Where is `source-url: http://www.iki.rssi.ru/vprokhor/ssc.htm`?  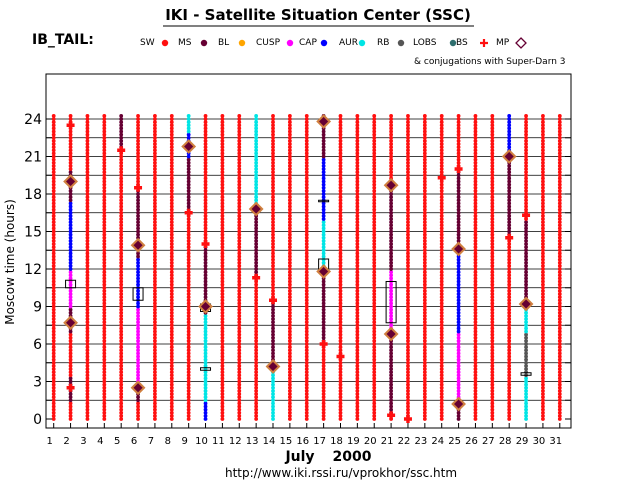
source-url: http://www.iki.rssi.ru/vprokhor/ssc.htm is located at coordinates (341, 473).